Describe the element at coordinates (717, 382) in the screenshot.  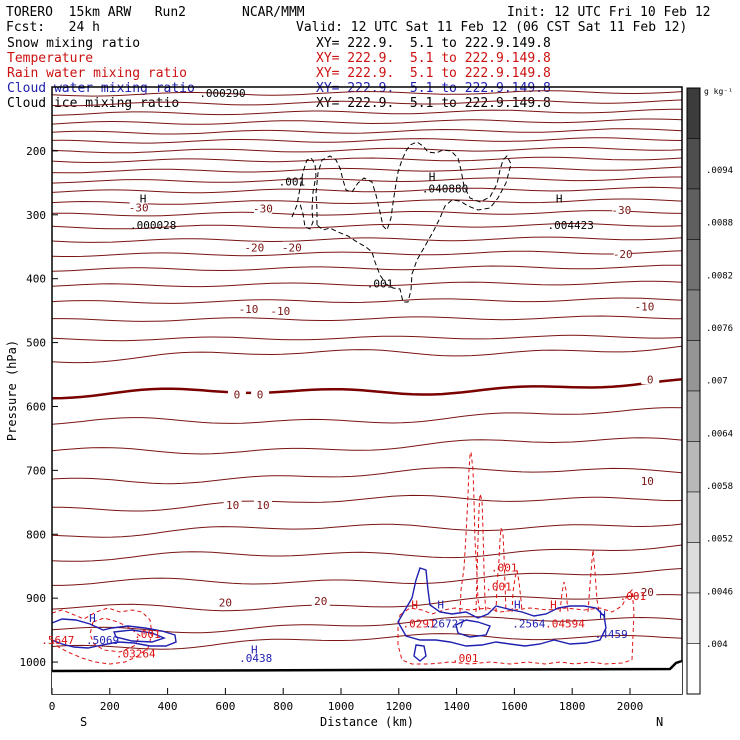
I see `colorbar-tick-label: .007` at that location.